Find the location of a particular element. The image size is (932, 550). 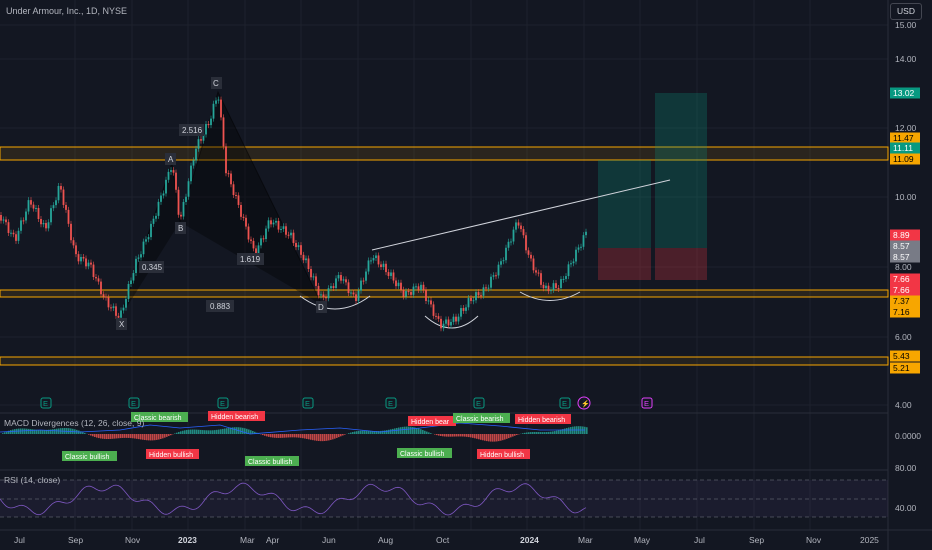

rounded-bottom-arcs is located at coordinates (440, 310).